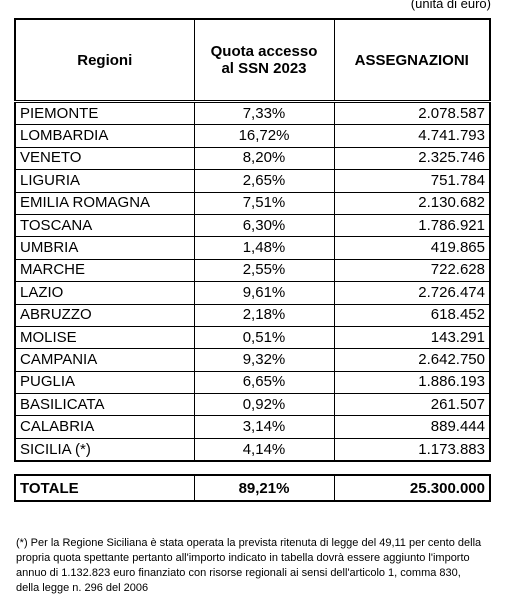 This screenshot has height=616, width=507. Describe the element at coordinates (264, 181) in the screenshot. I see `share: 2,65%` at that location.